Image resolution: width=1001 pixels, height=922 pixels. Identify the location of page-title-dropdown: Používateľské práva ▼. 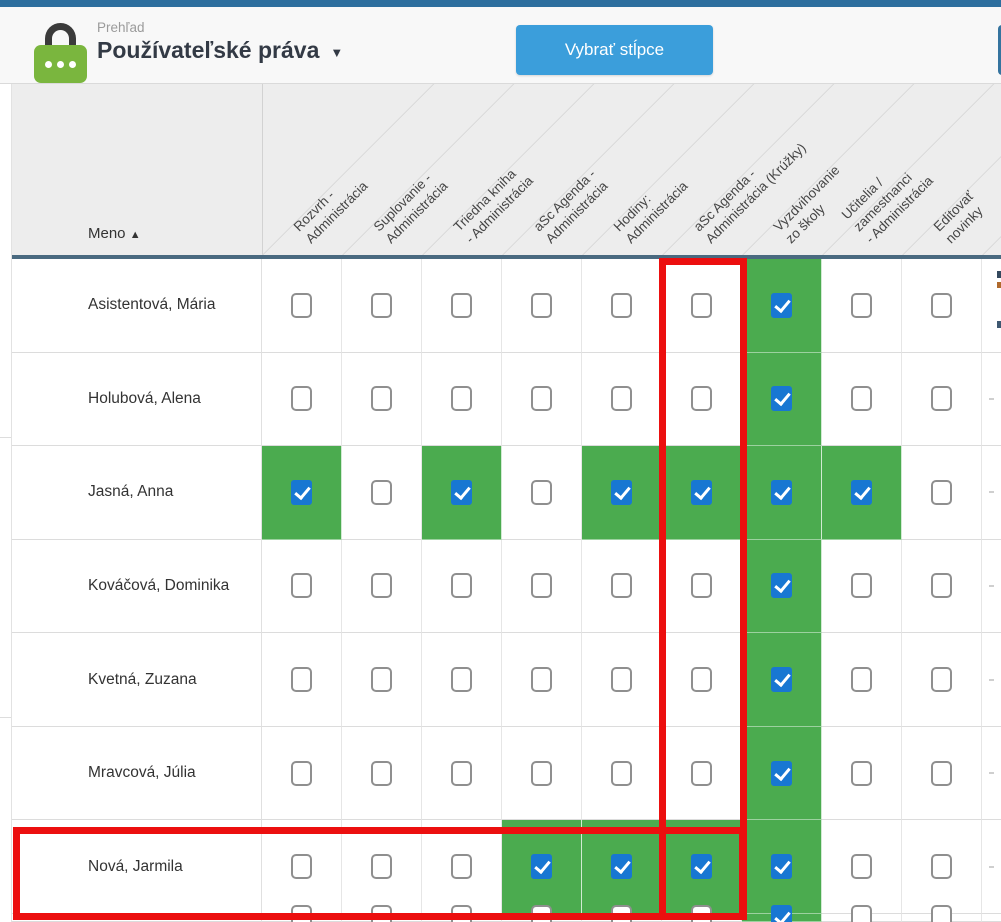
(220, 50).